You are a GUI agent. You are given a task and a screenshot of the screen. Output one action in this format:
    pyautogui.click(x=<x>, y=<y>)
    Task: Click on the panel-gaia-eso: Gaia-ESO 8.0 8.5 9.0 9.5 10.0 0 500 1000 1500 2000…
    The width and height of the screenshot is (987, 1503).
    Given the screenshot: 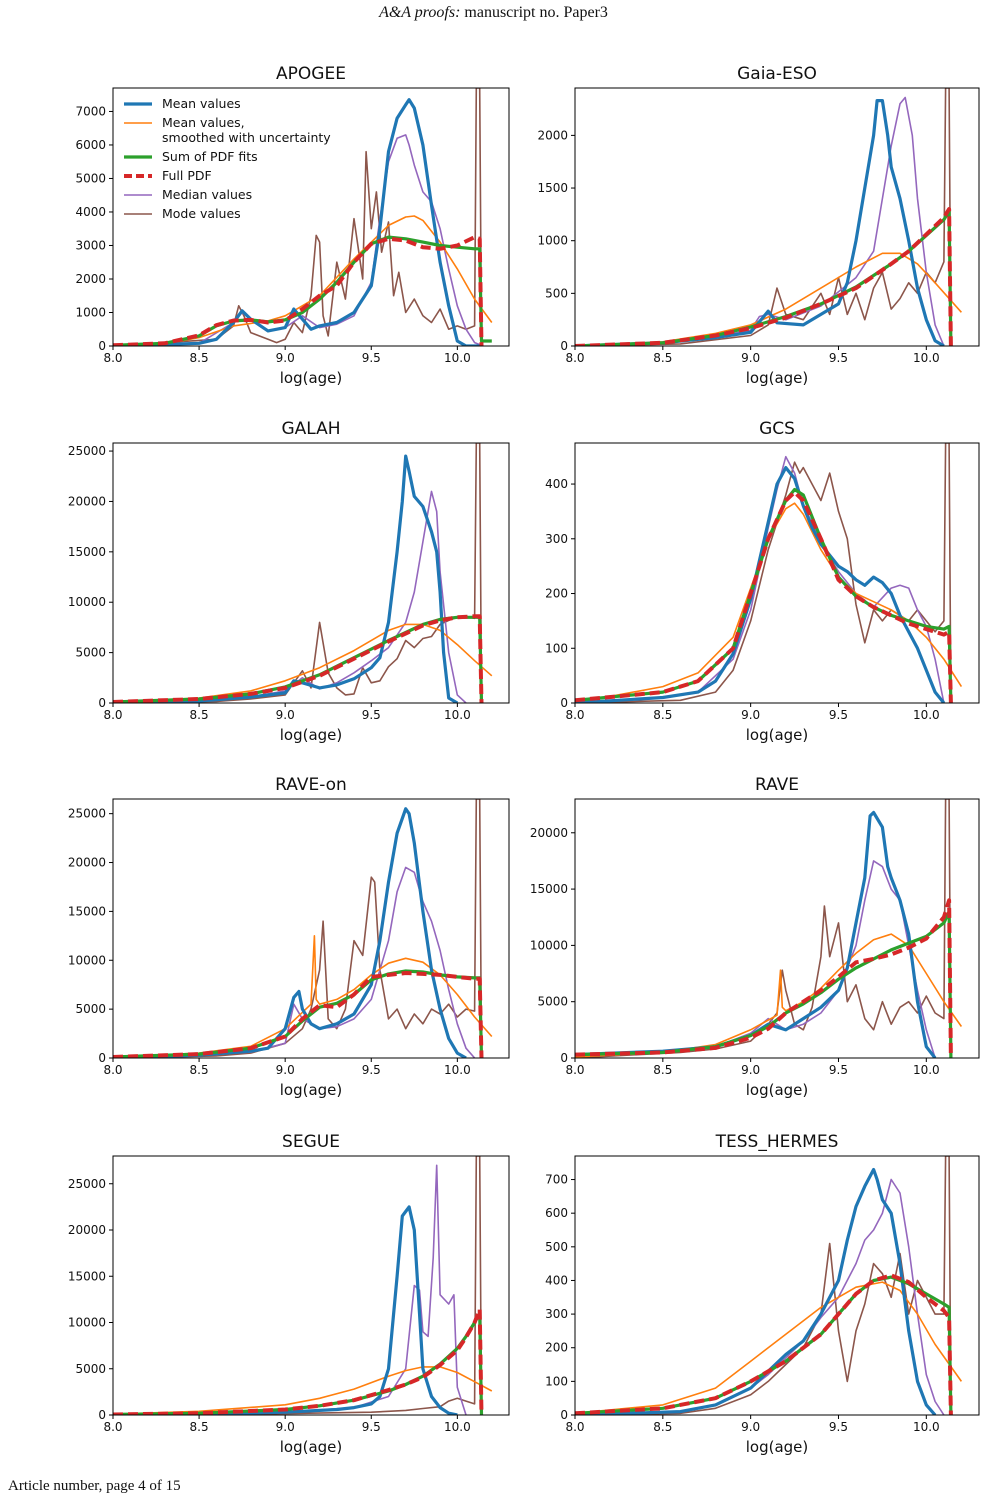 What is the action you would take?
    pyautogui.click(x=758, y=225)
    